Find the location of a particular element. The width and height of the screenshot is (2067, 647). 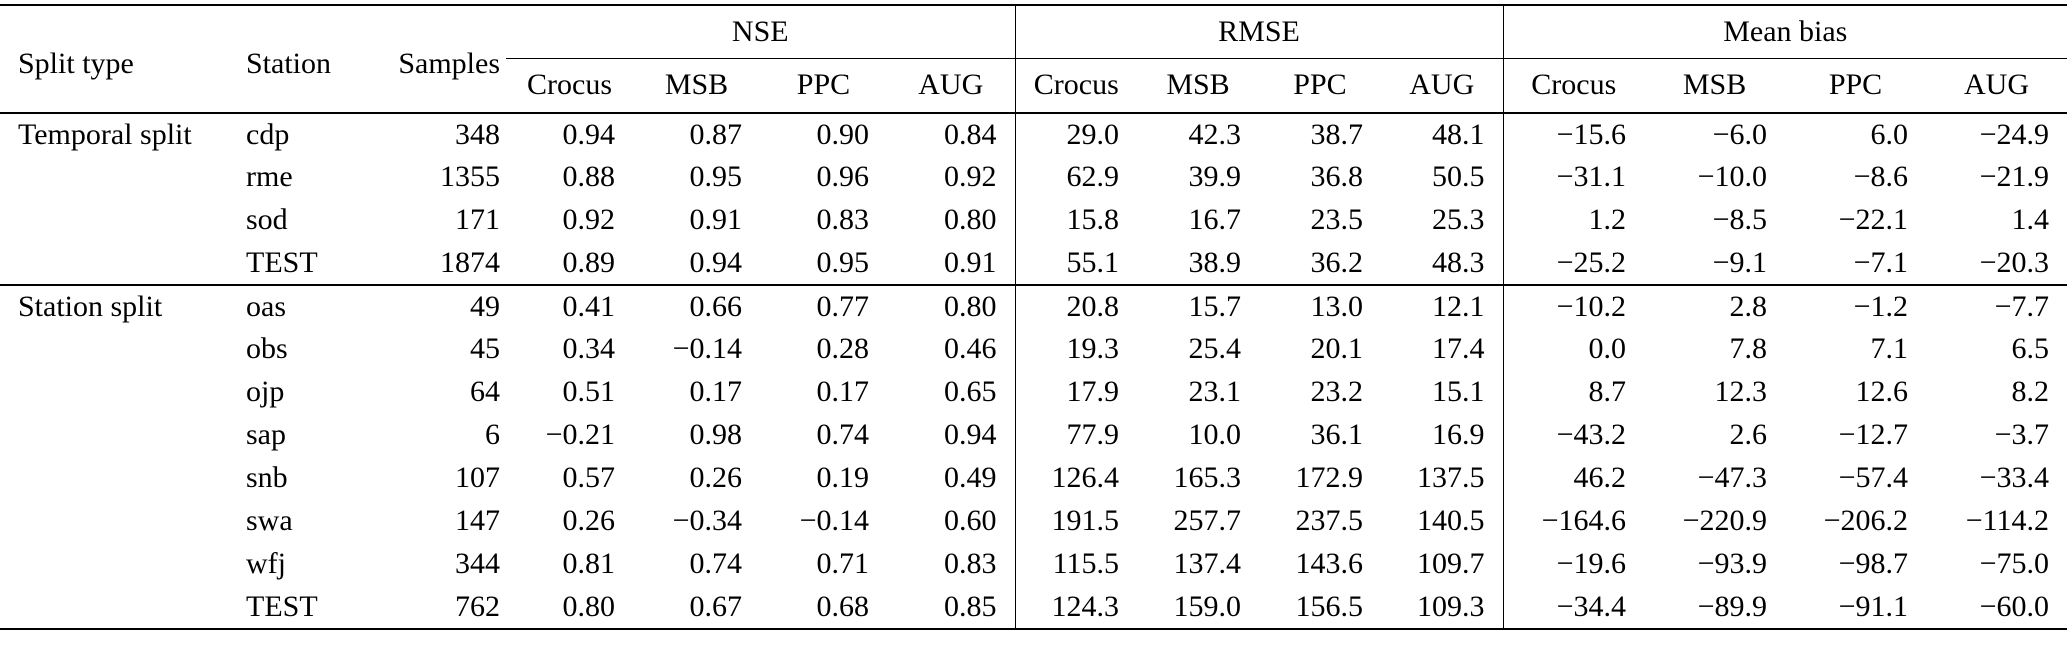

value-cell: −10.2 is located at coordinates (1573, 306).